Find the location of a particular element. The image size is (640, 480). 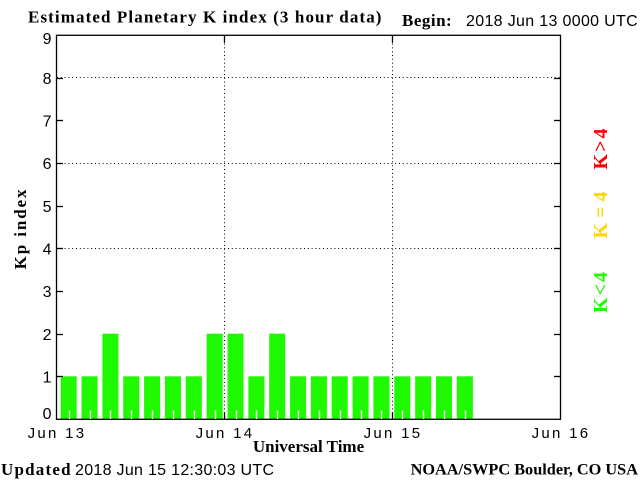

svg-text: NOAA/SWPC Boulder, CO USA is located at coordinates (525, 469).